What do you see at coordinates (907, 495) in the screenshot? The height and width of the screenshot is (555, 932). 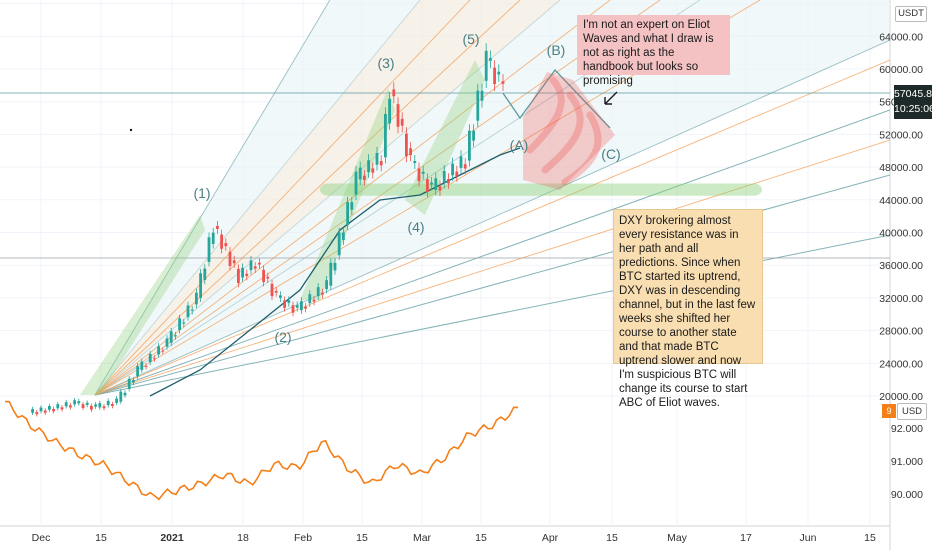 I see `dxy-tick-label: 90.000` at bounding box center [907, 495].